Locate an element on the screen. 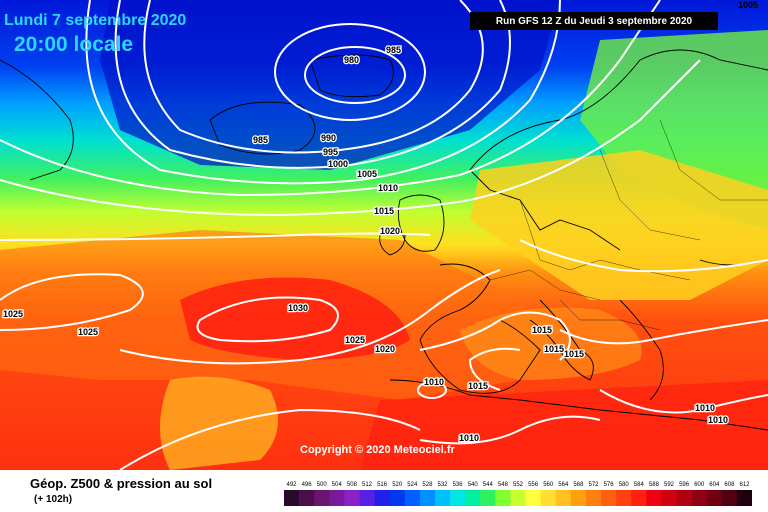  scale-label: 504 is located at coordinates (337, 485).